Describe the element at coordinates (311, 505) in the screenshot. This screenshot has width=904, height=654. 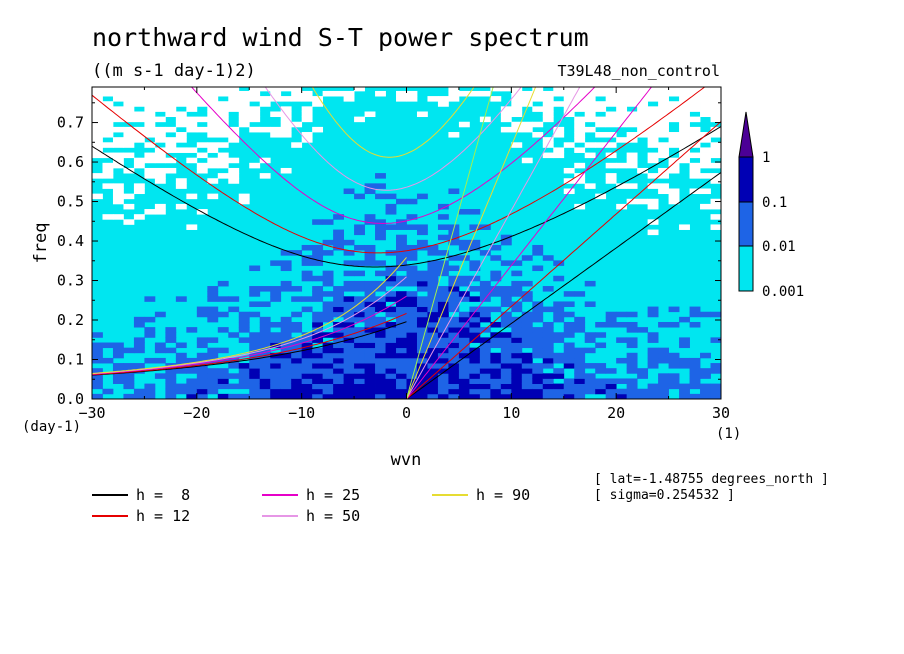
I see `legend: h = 8h = 12h = 25h = 50h = 90` at that location.